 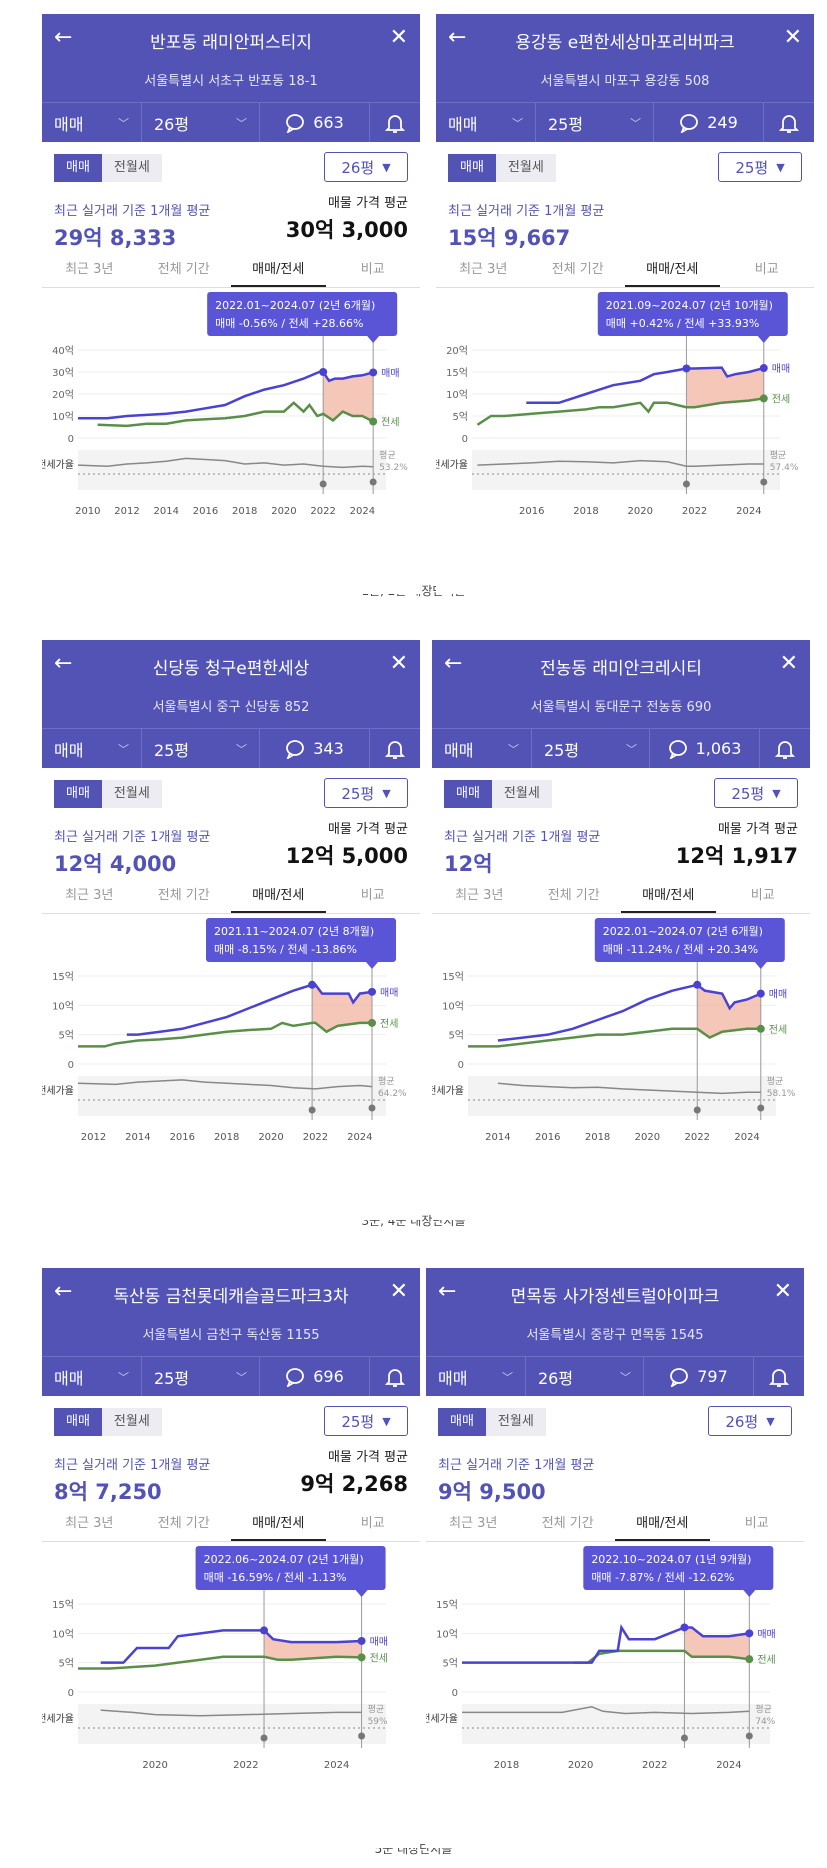 What do you see at coordinates (63, 1605) in the screenshot?
I see `y-tick-label: 15억` at bounding box center [63, 1605].